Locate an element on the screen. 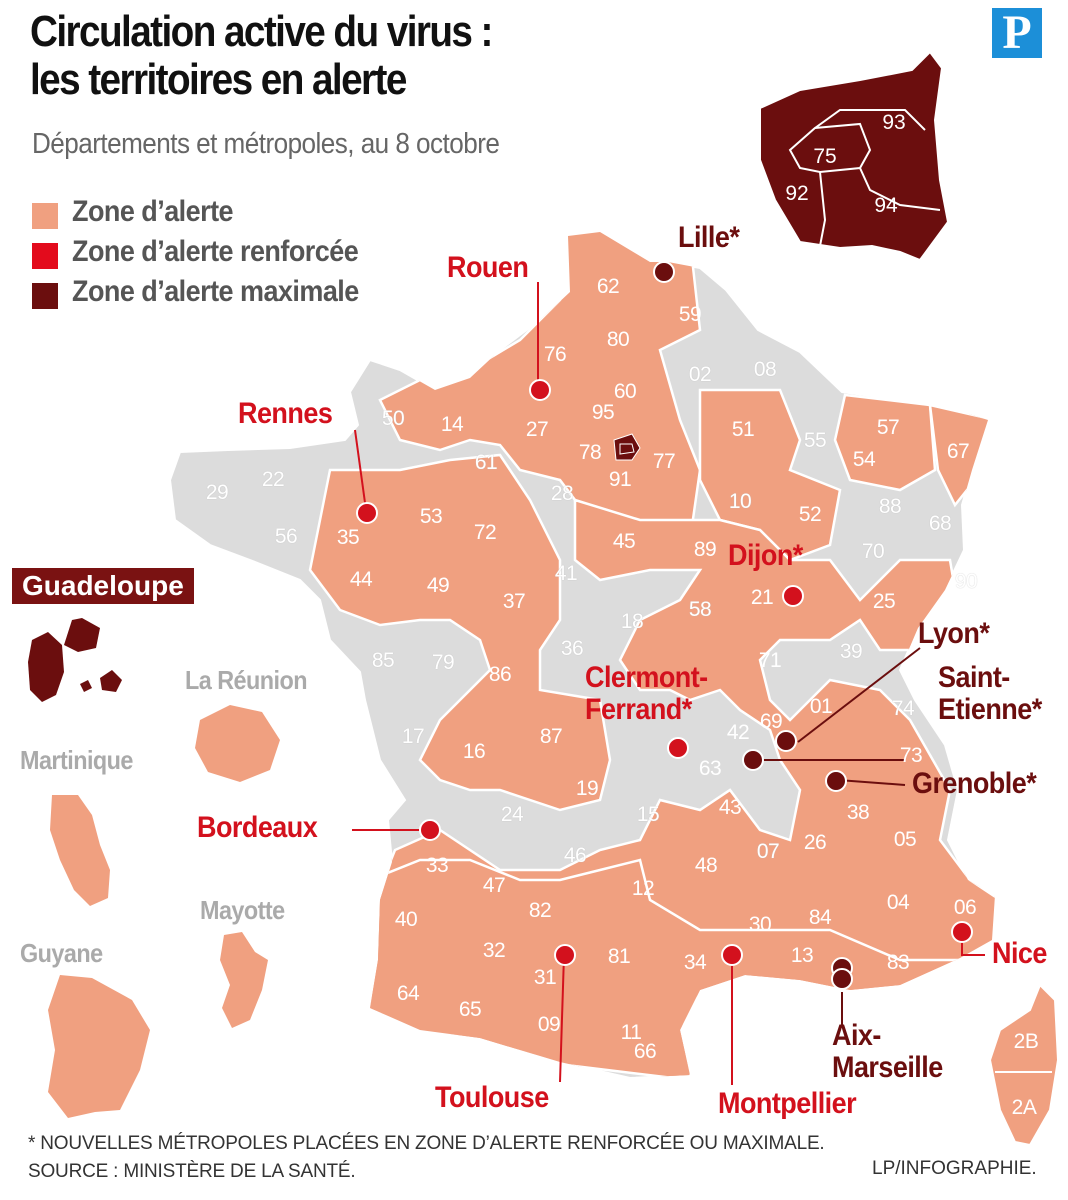  department-label-2A: 2A is located at coordinates (1024, 1107).